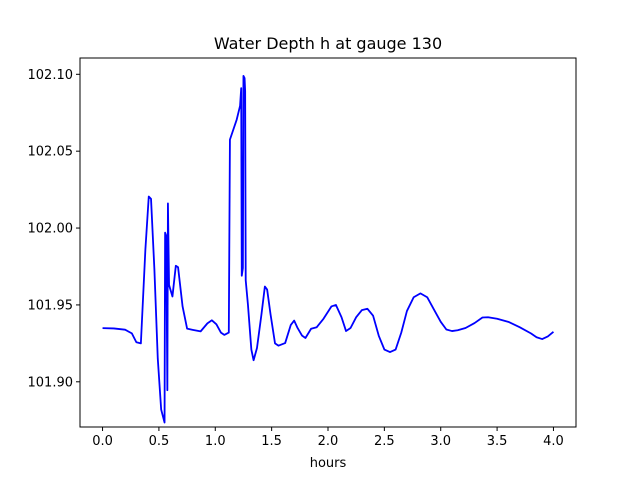 This screenshot has width=640, height=480. Describe the element at coordinates (497, 441) in the screenshot. I see `x-tick-label: 3.5` at that location.